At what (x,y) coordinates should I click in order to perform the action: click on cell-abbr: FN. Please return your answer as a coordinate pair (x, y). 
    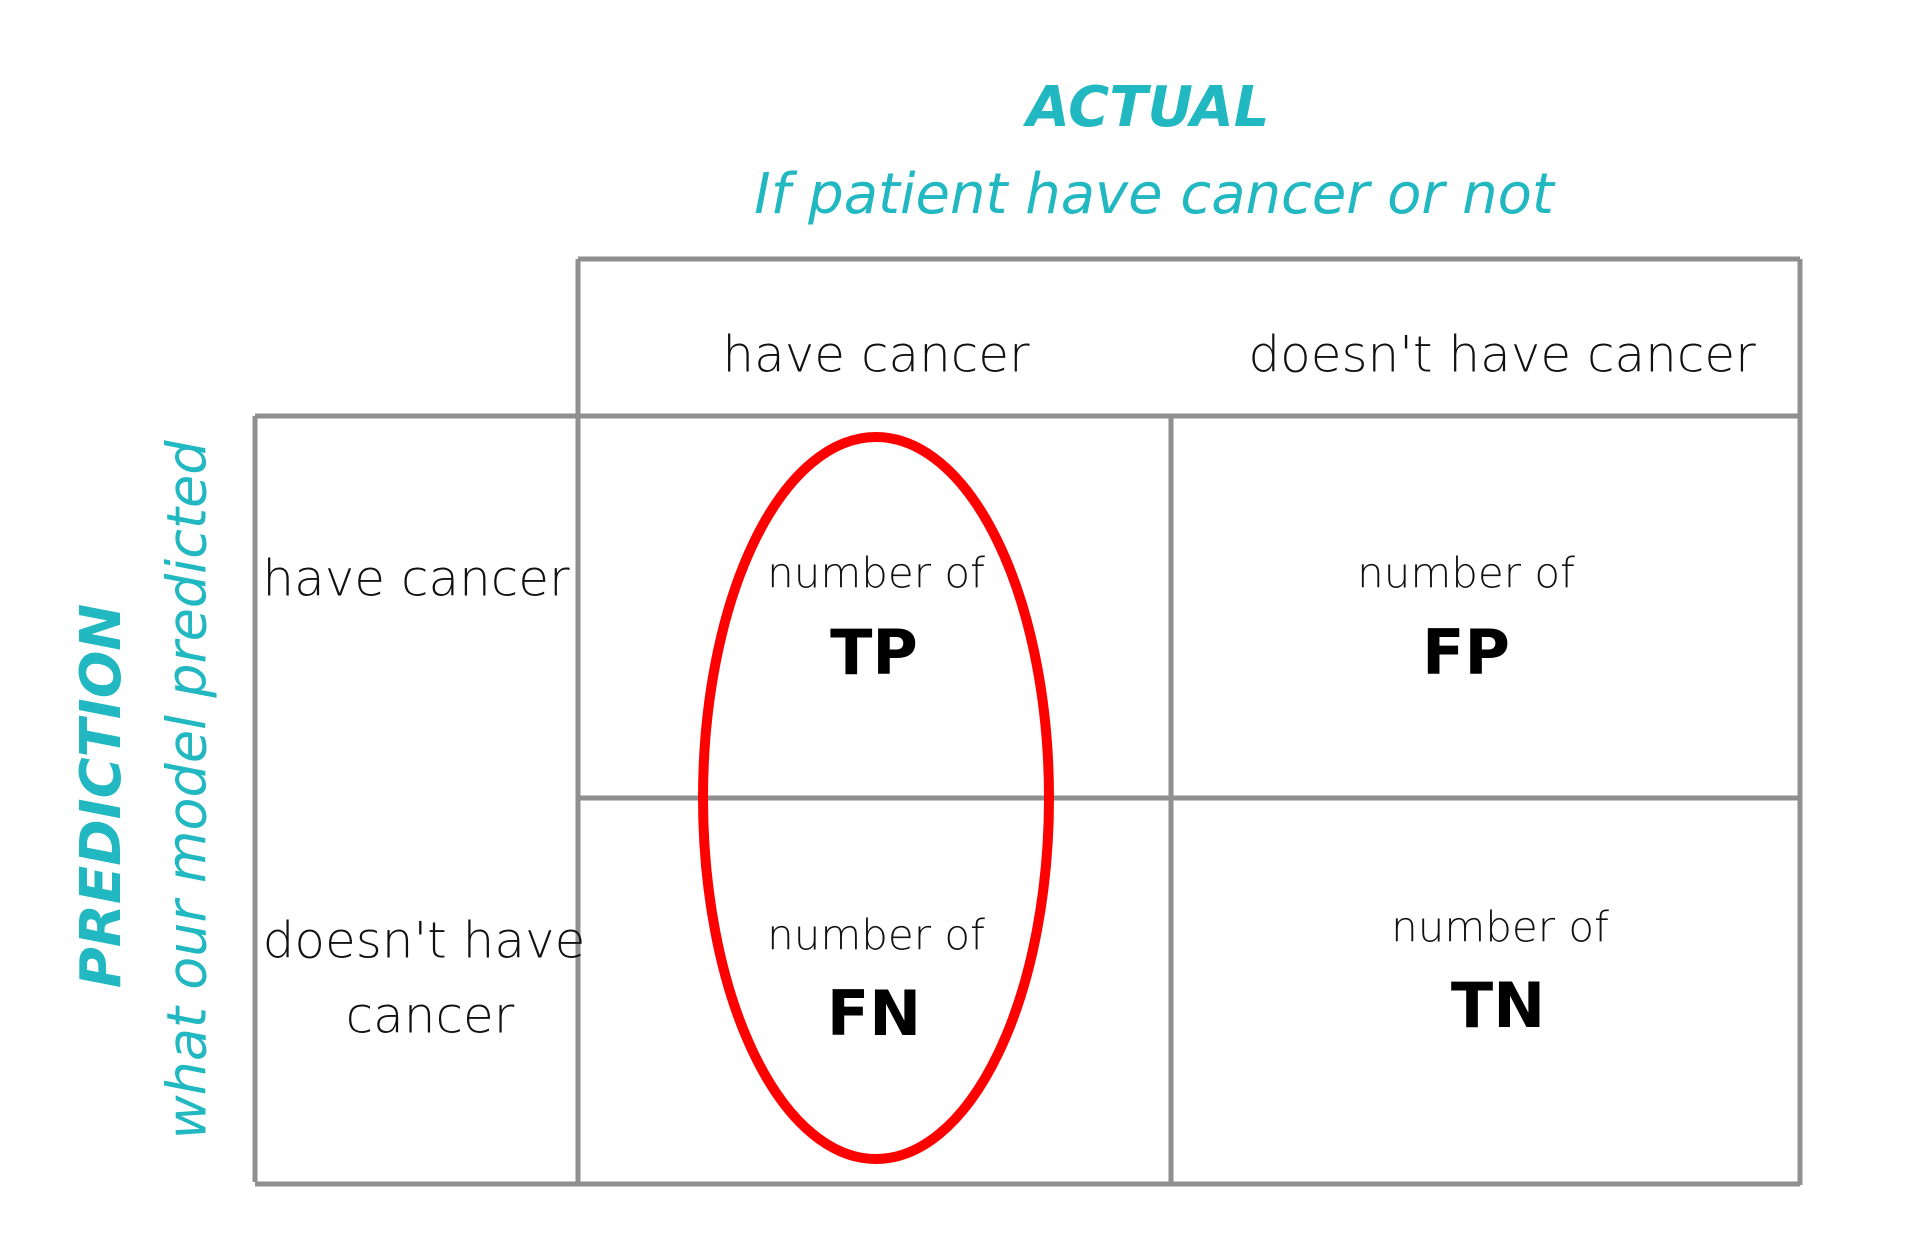
    Looking at the image, I should click on (874, 1013).